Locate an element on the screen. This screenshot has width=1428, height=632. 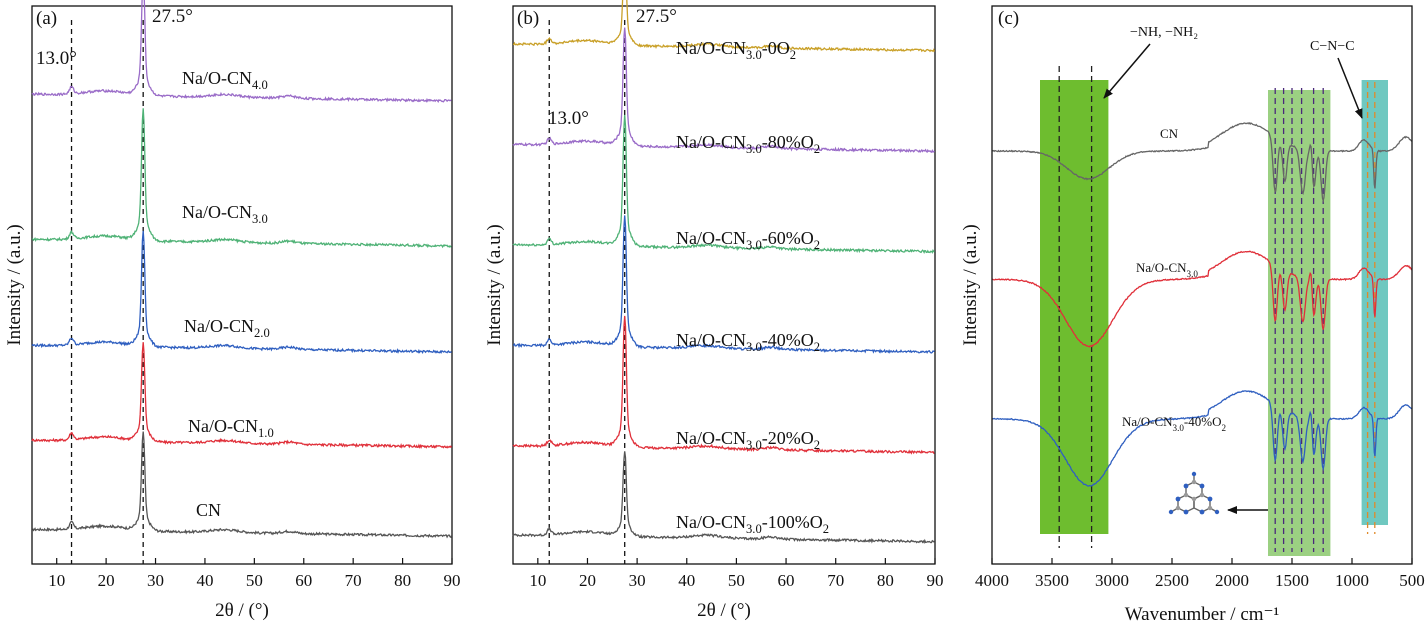
series-label: Na/O-CN4.0 is located at coordinates (225, 80).